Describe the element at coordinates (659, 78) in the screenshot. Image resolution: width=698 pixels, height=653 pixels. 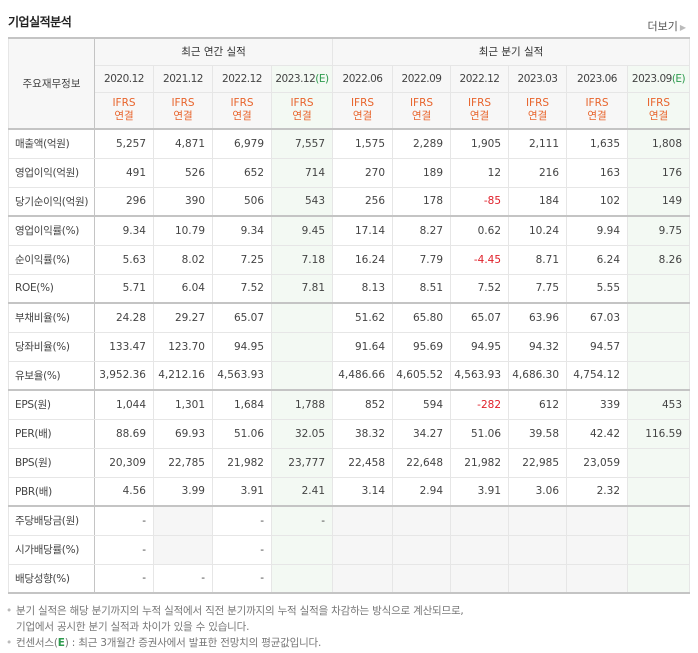
I see `period-header: 2023.09(E)` at that location.